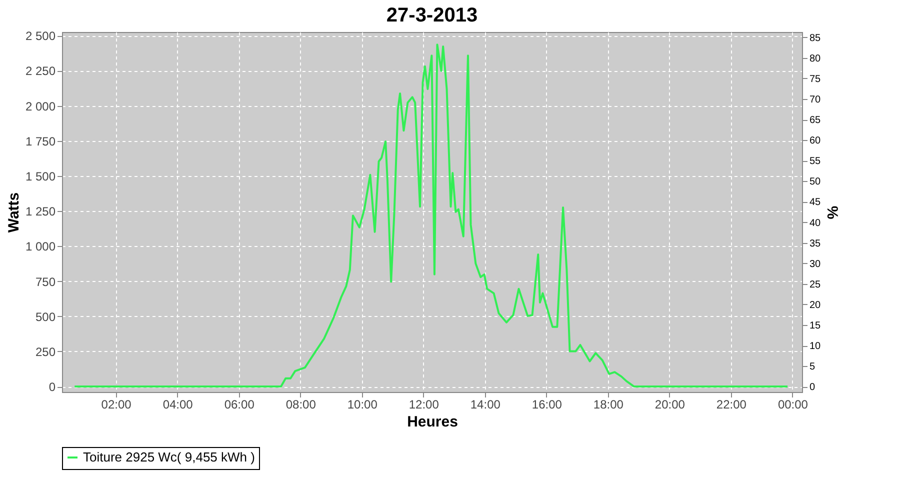 Image resolution: width=900 pixels, height=500 pixels. Describe the element at coordinates (13, 212) in the screenshot. I see `y-axis-title: Watts` at that location.